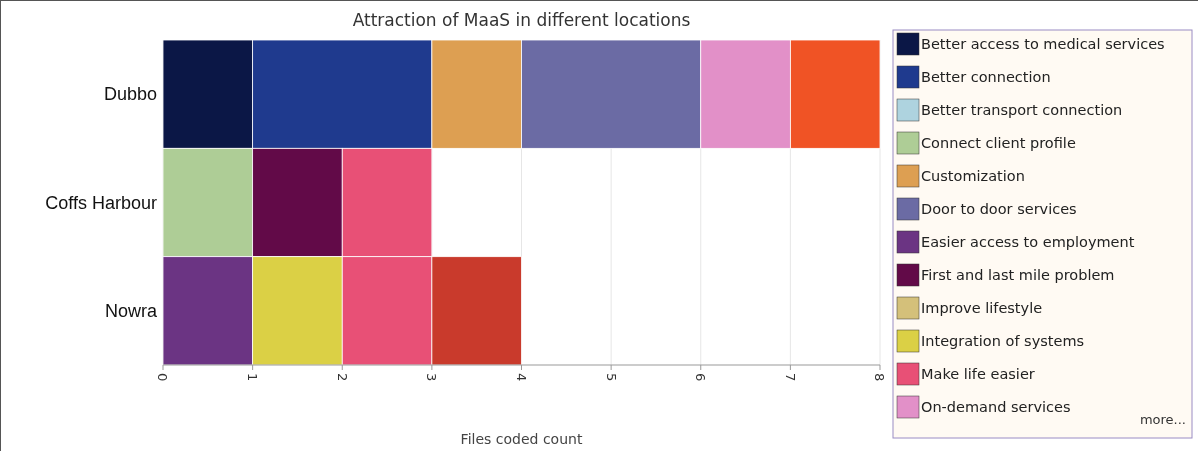  What do you see at coordinates (978, 374) in the screenshot?
I see `legend-label: Make life easier` at bounding box center [978, 374].